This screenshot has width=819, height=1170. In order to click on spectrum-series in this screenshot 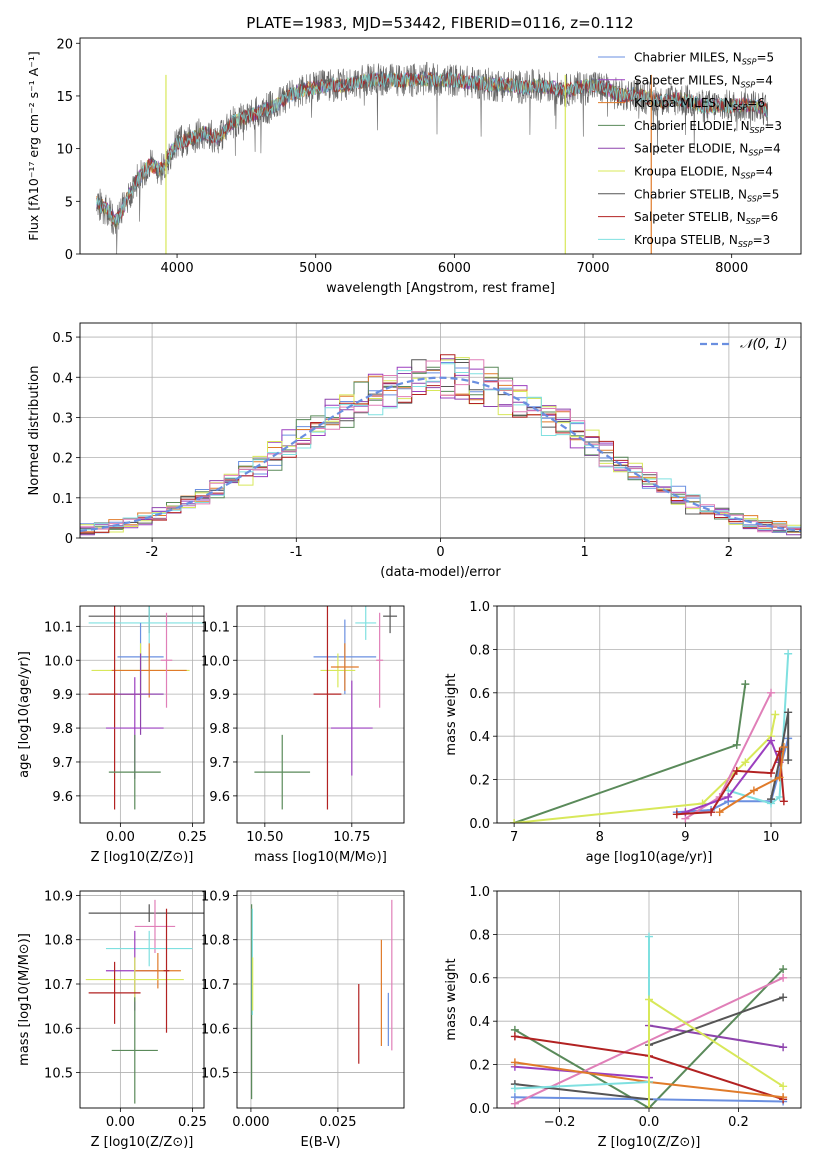, I will do `click(432, 157)`.